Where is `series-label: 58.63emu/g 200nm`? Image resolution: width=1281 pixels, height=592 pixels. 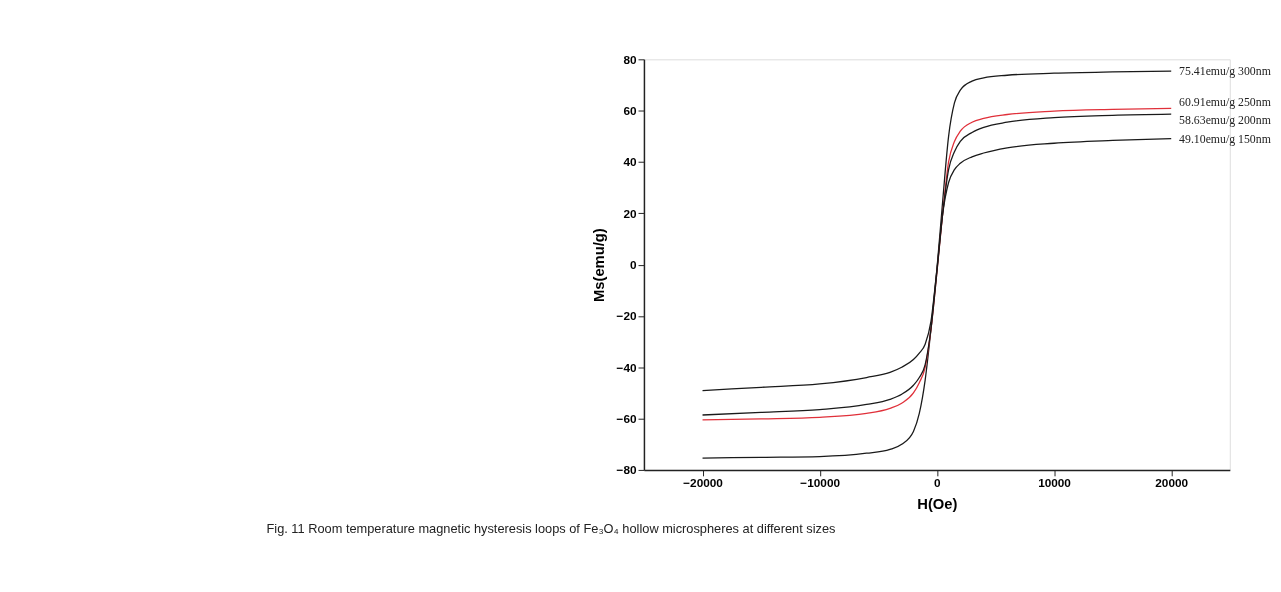 series-label: 58.63emu/g 200nm is located at coordinates (1225, 120).